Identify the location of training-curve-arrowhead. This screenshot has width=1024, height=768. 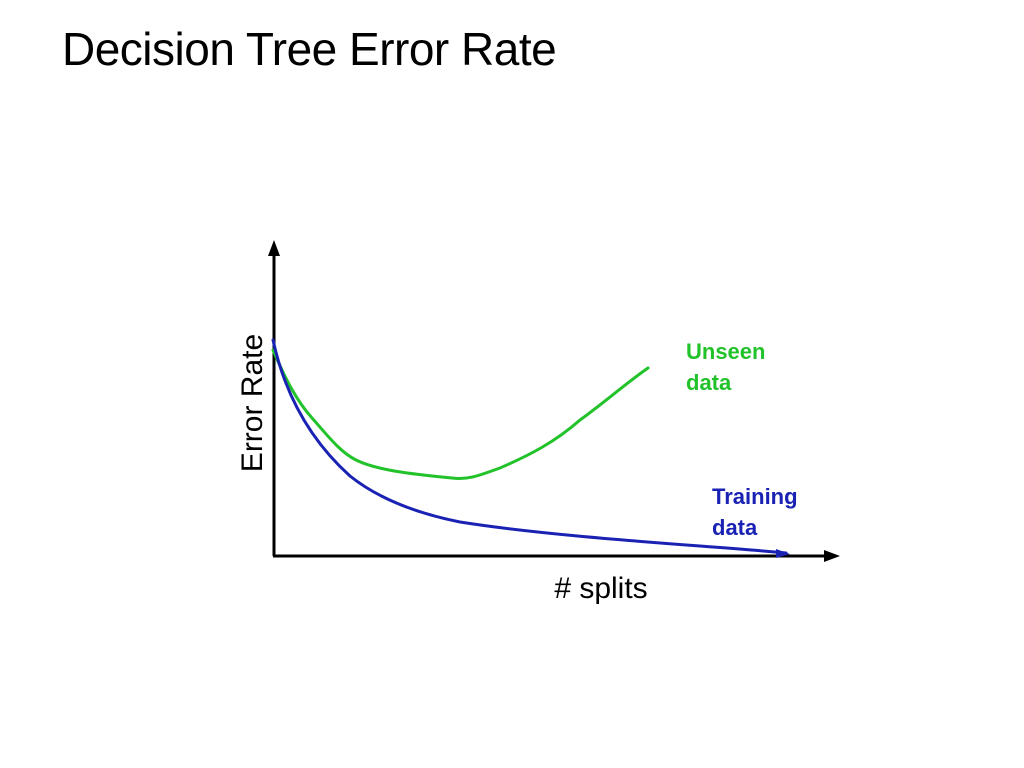
(783, 553).